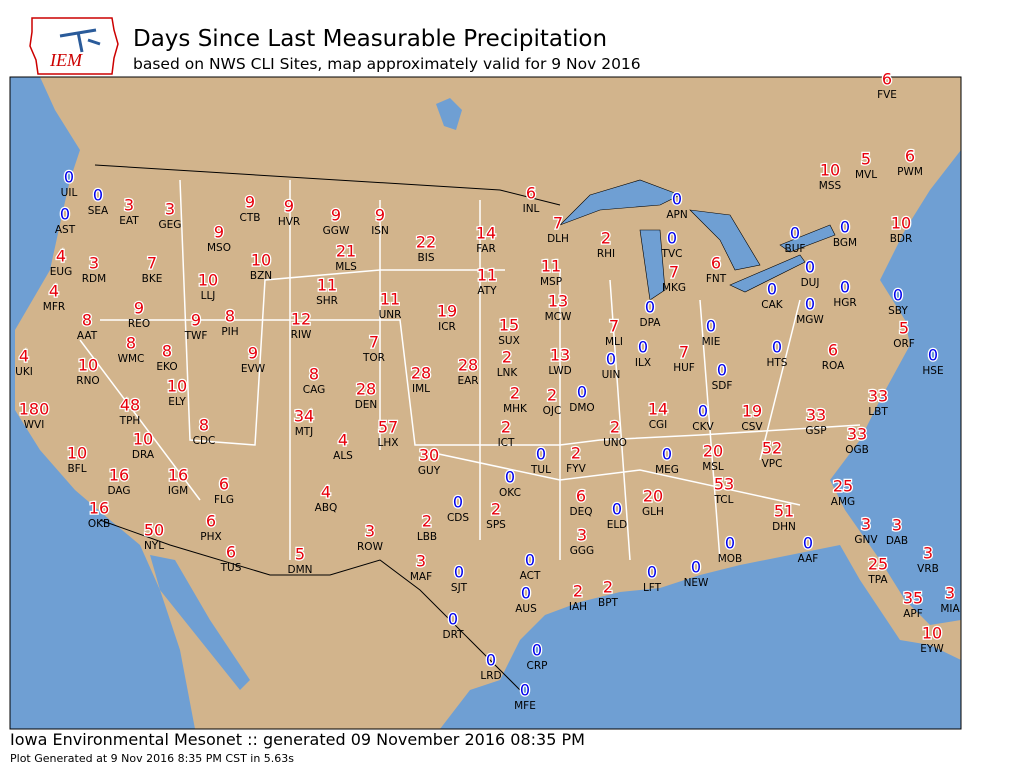 Image resolution: width=1024 pixels, height=768 pixels. What do you see at coordinates (844, 303) in the screenshot?
I see `station-code: HGR` at bounding box center [844, 303].